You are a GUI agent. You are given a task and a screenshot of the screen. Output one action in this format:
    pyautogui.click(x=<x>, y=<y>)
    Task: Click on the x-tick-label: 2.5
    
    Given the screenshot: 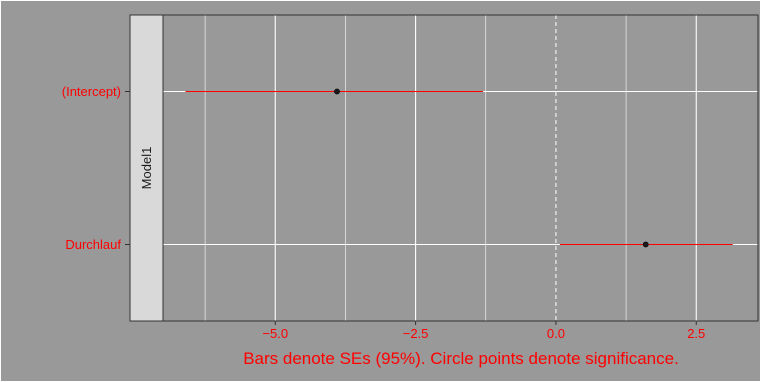 What is the action you would take?
    pyautogui.click(x=696, y=333)
    